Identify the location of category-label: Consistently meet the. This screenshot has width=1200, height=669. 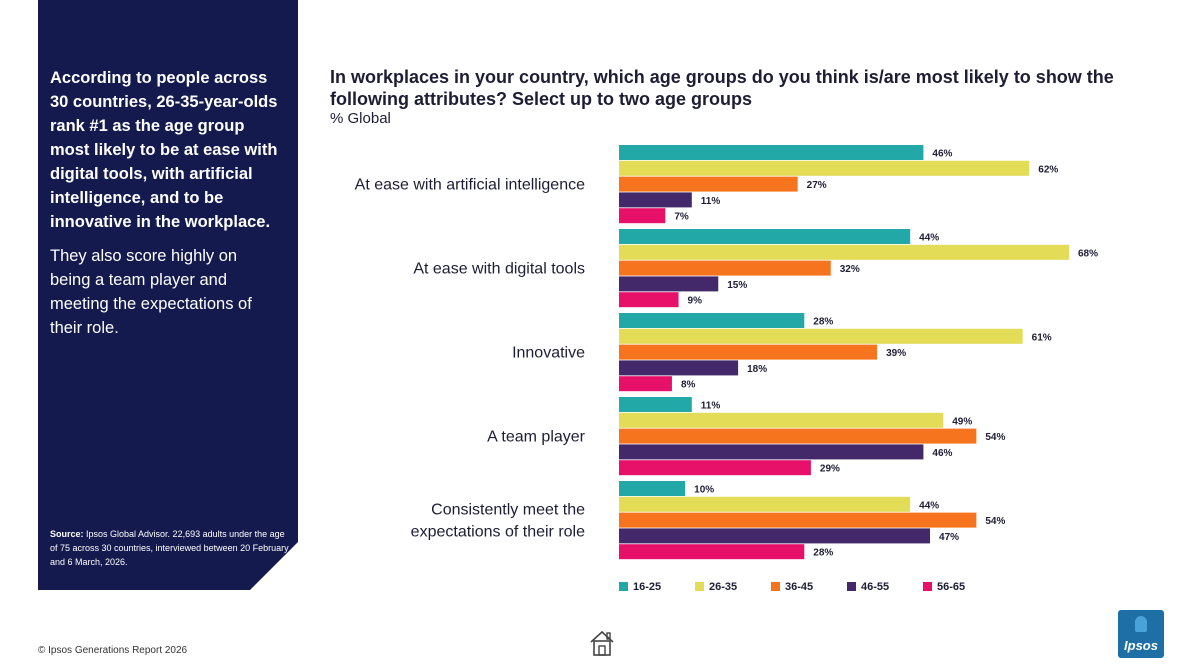
(508, 510).